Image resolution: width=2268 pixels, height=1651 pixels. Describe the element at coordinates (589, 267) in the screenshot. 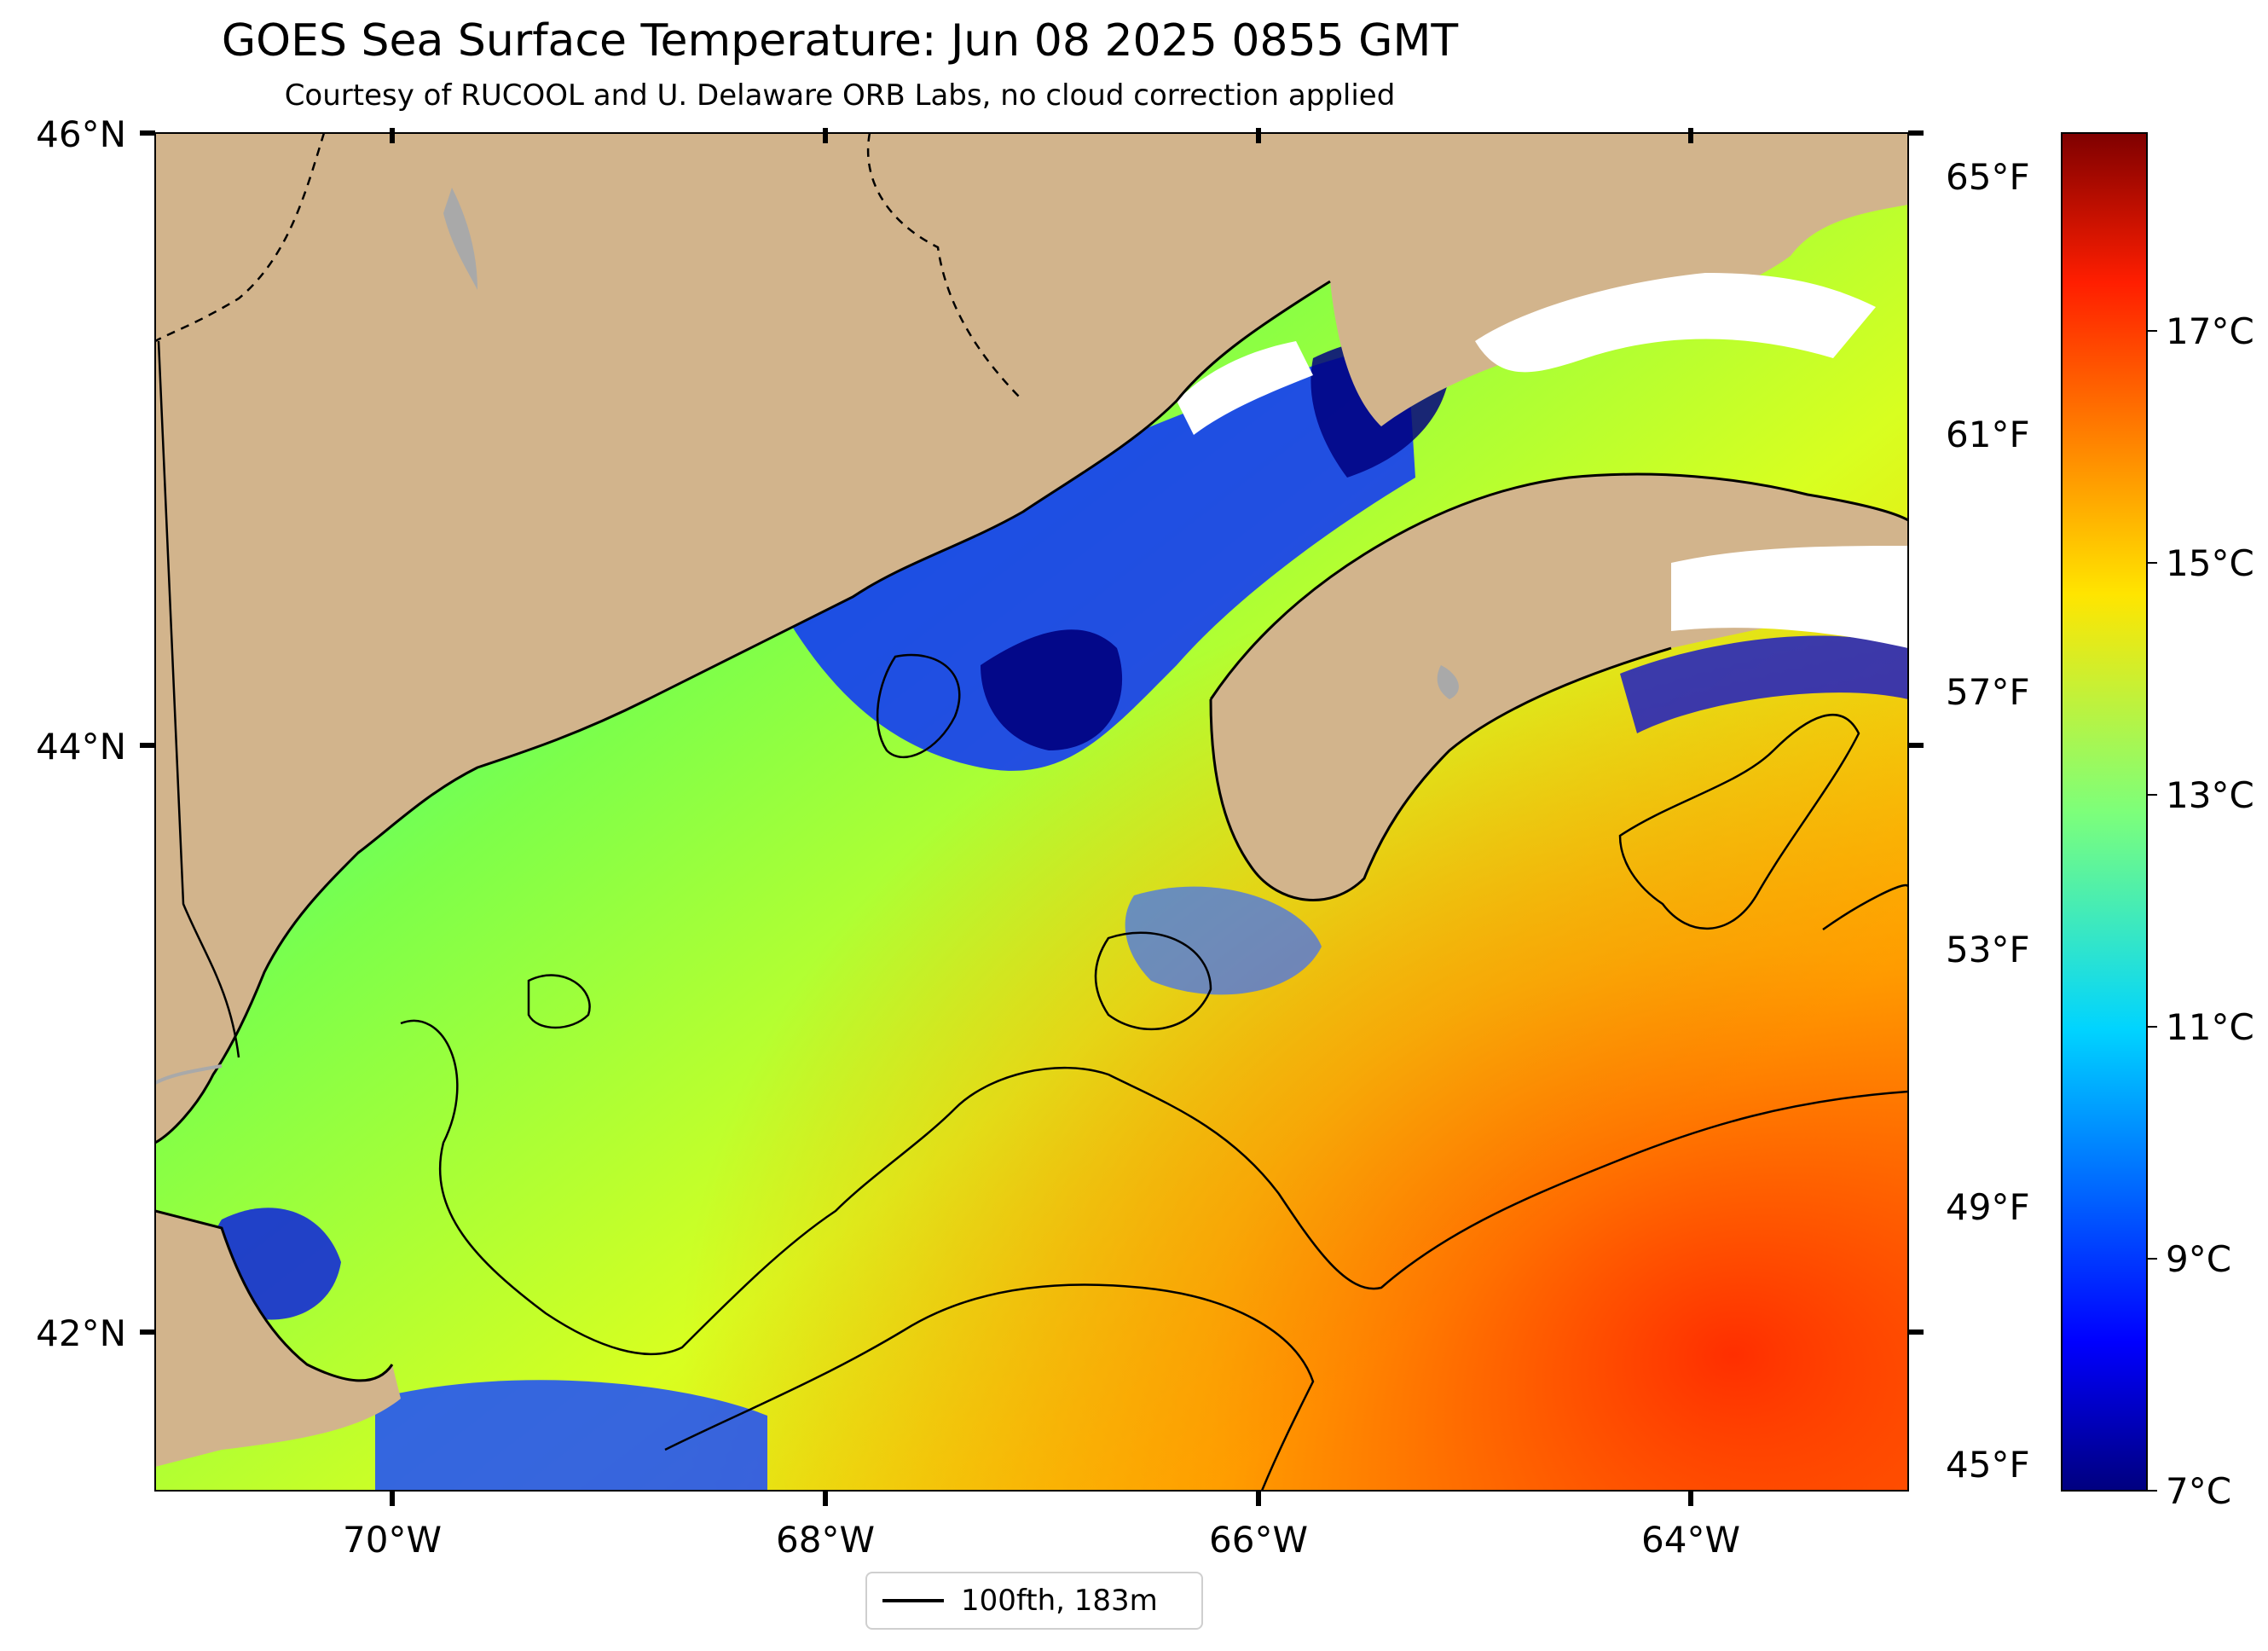

I see `political-borders` at that location.